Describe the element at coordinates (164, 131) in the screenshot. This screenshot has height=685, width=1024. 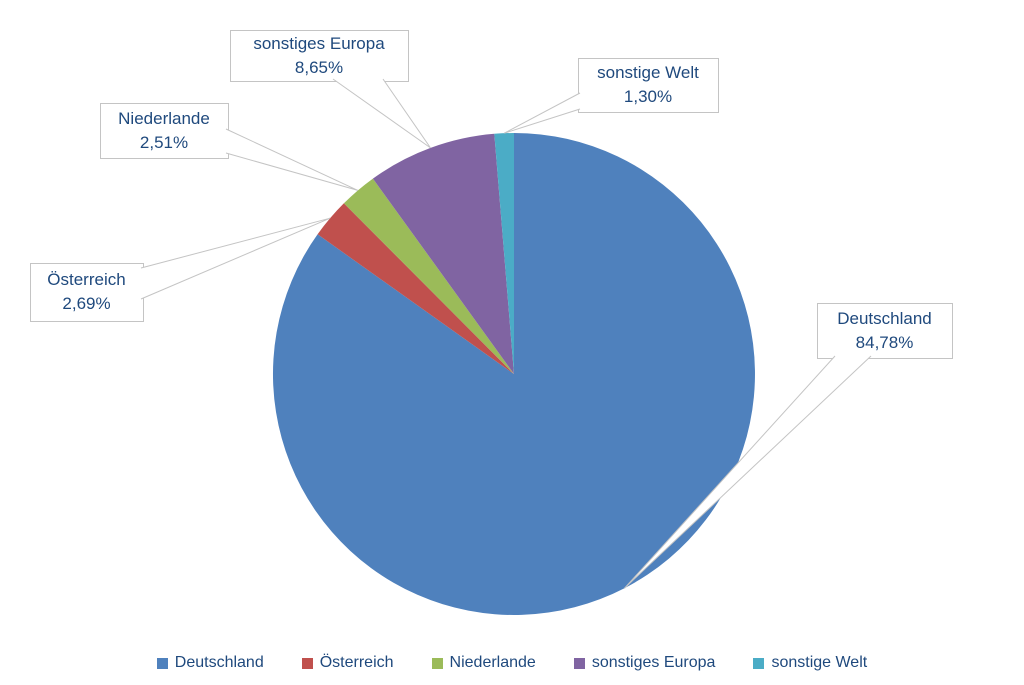
I see `callout-box-niederlande` at that location.